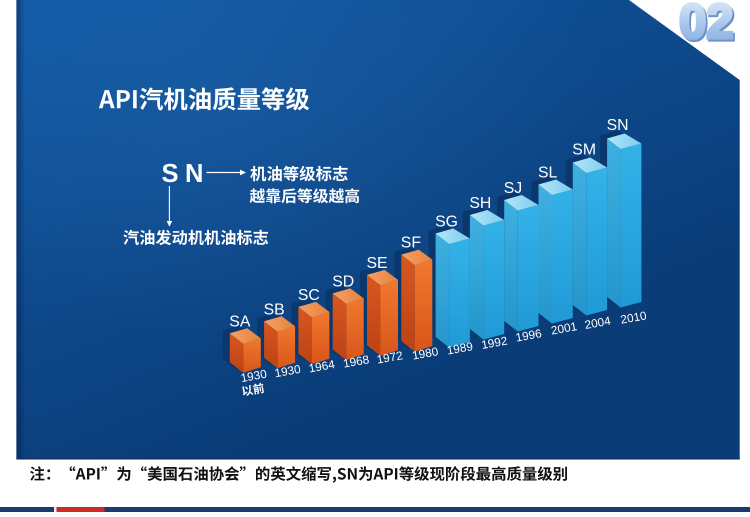  Describe the element at coordinates (513, 188) in the screenshot. I see `svg-text: SJ` at that location.